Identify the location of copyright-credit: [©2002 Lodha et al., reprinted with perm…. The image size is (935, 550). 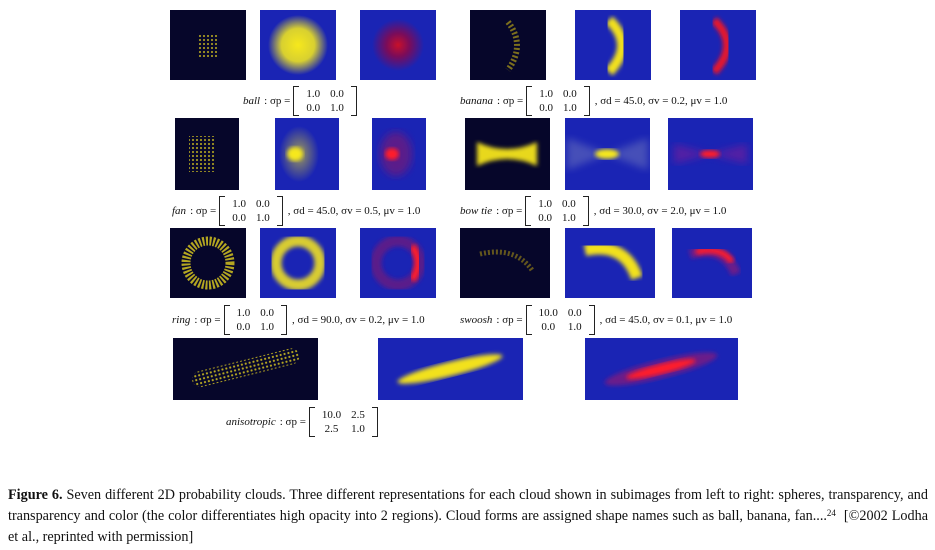
(468, 526).